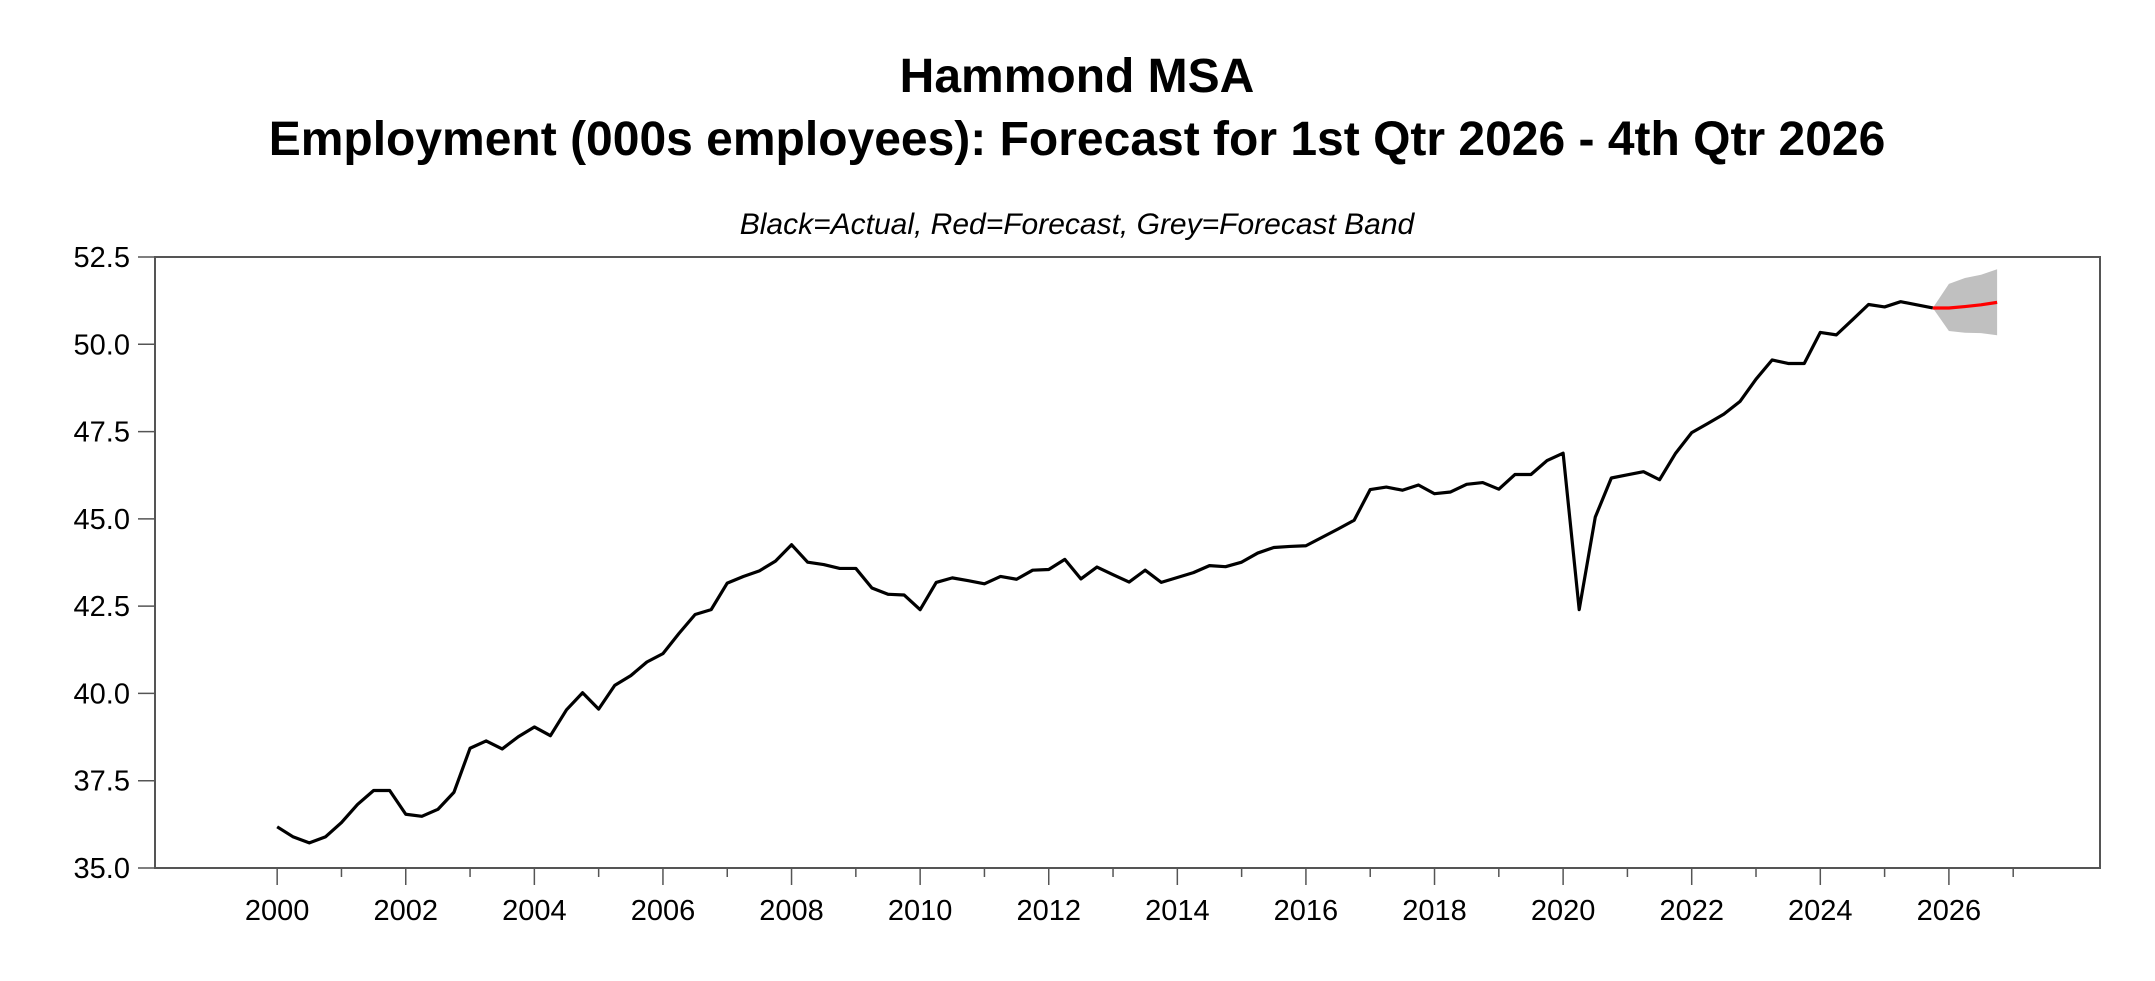 The image size is (2155, 981). I want to click on x-tick-label: 2014, so click(1177, 911).